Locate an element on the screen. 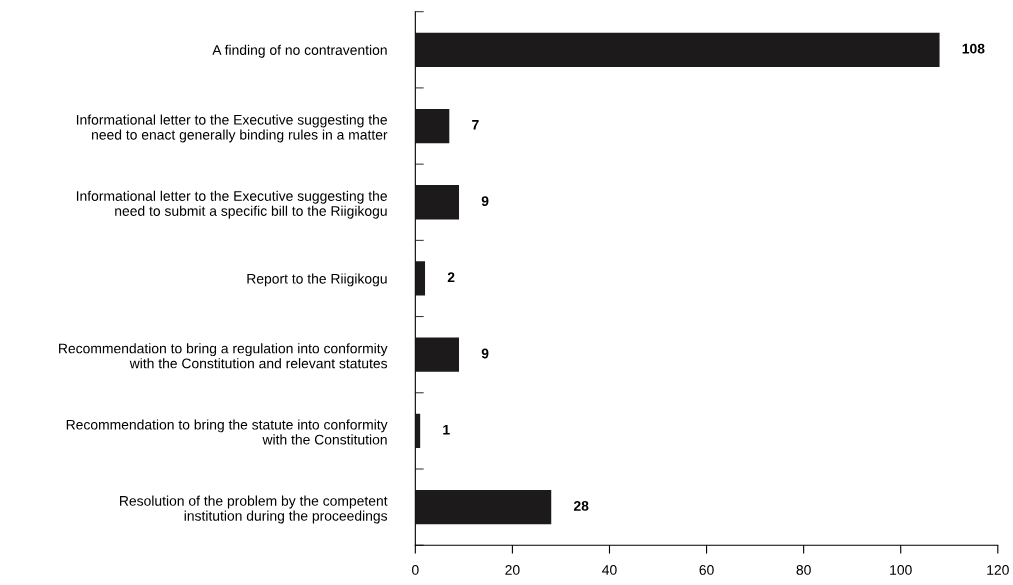 The image size is (1013, 585). x-tick-label: 60 is located at coordinates (706, 570).